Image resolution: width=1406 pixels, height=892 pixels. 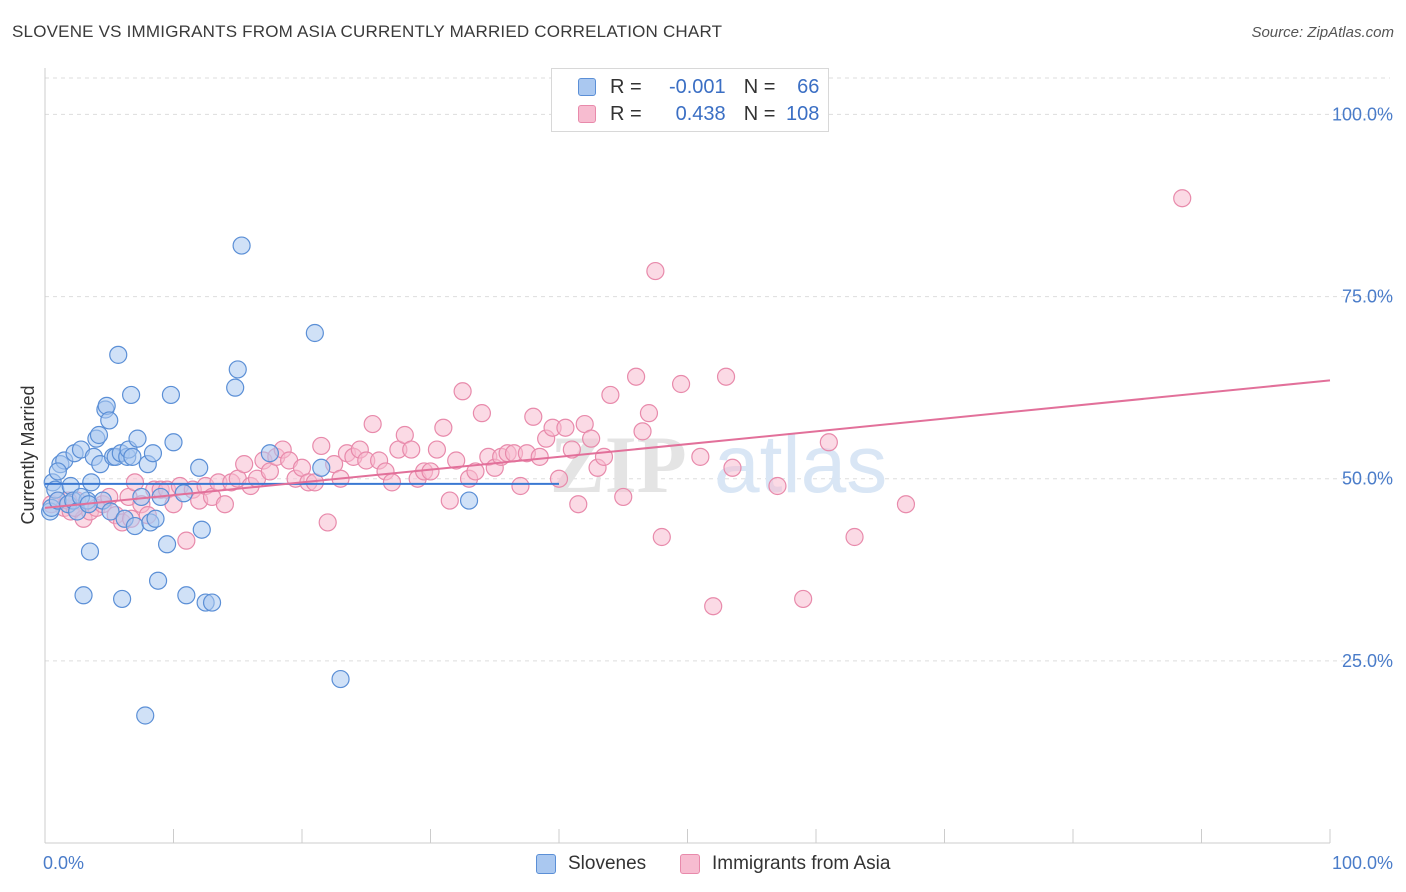 I want to click on bottom-legend-immigrants: Immigrants from Asia, so click(x=785, y=864).